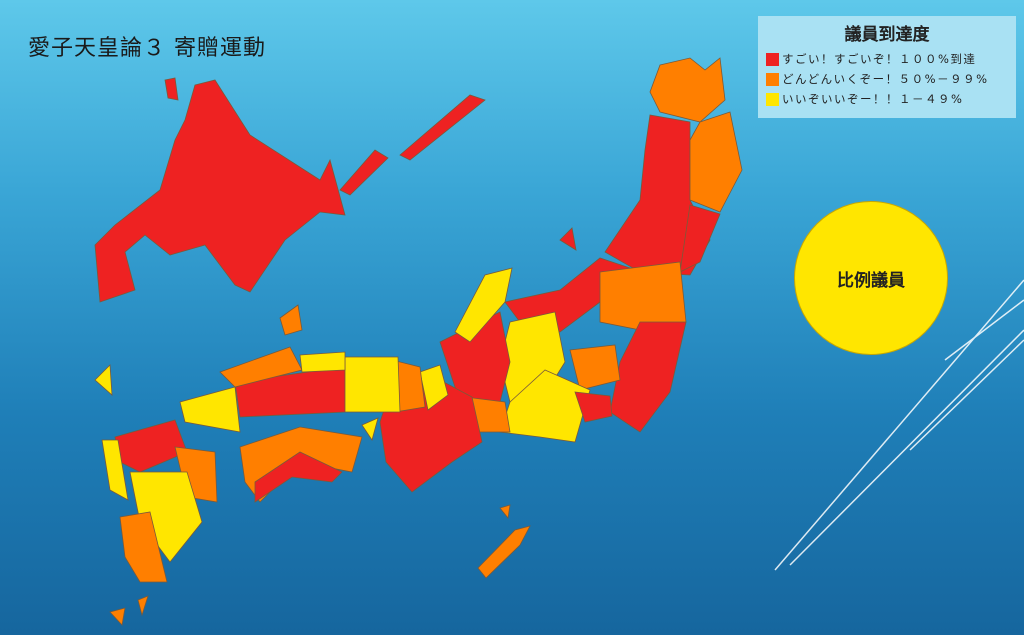  I want to click on legend-item-100: すごい！すごいぞ！１００%到達, so click(887, 59).